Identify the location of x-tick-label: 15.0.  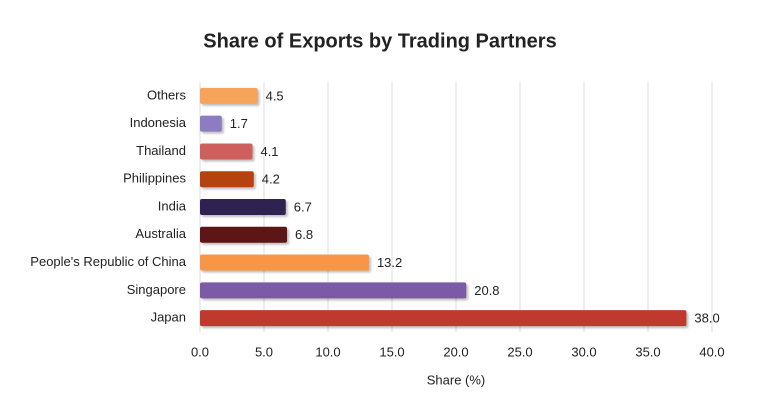
(391, 351).